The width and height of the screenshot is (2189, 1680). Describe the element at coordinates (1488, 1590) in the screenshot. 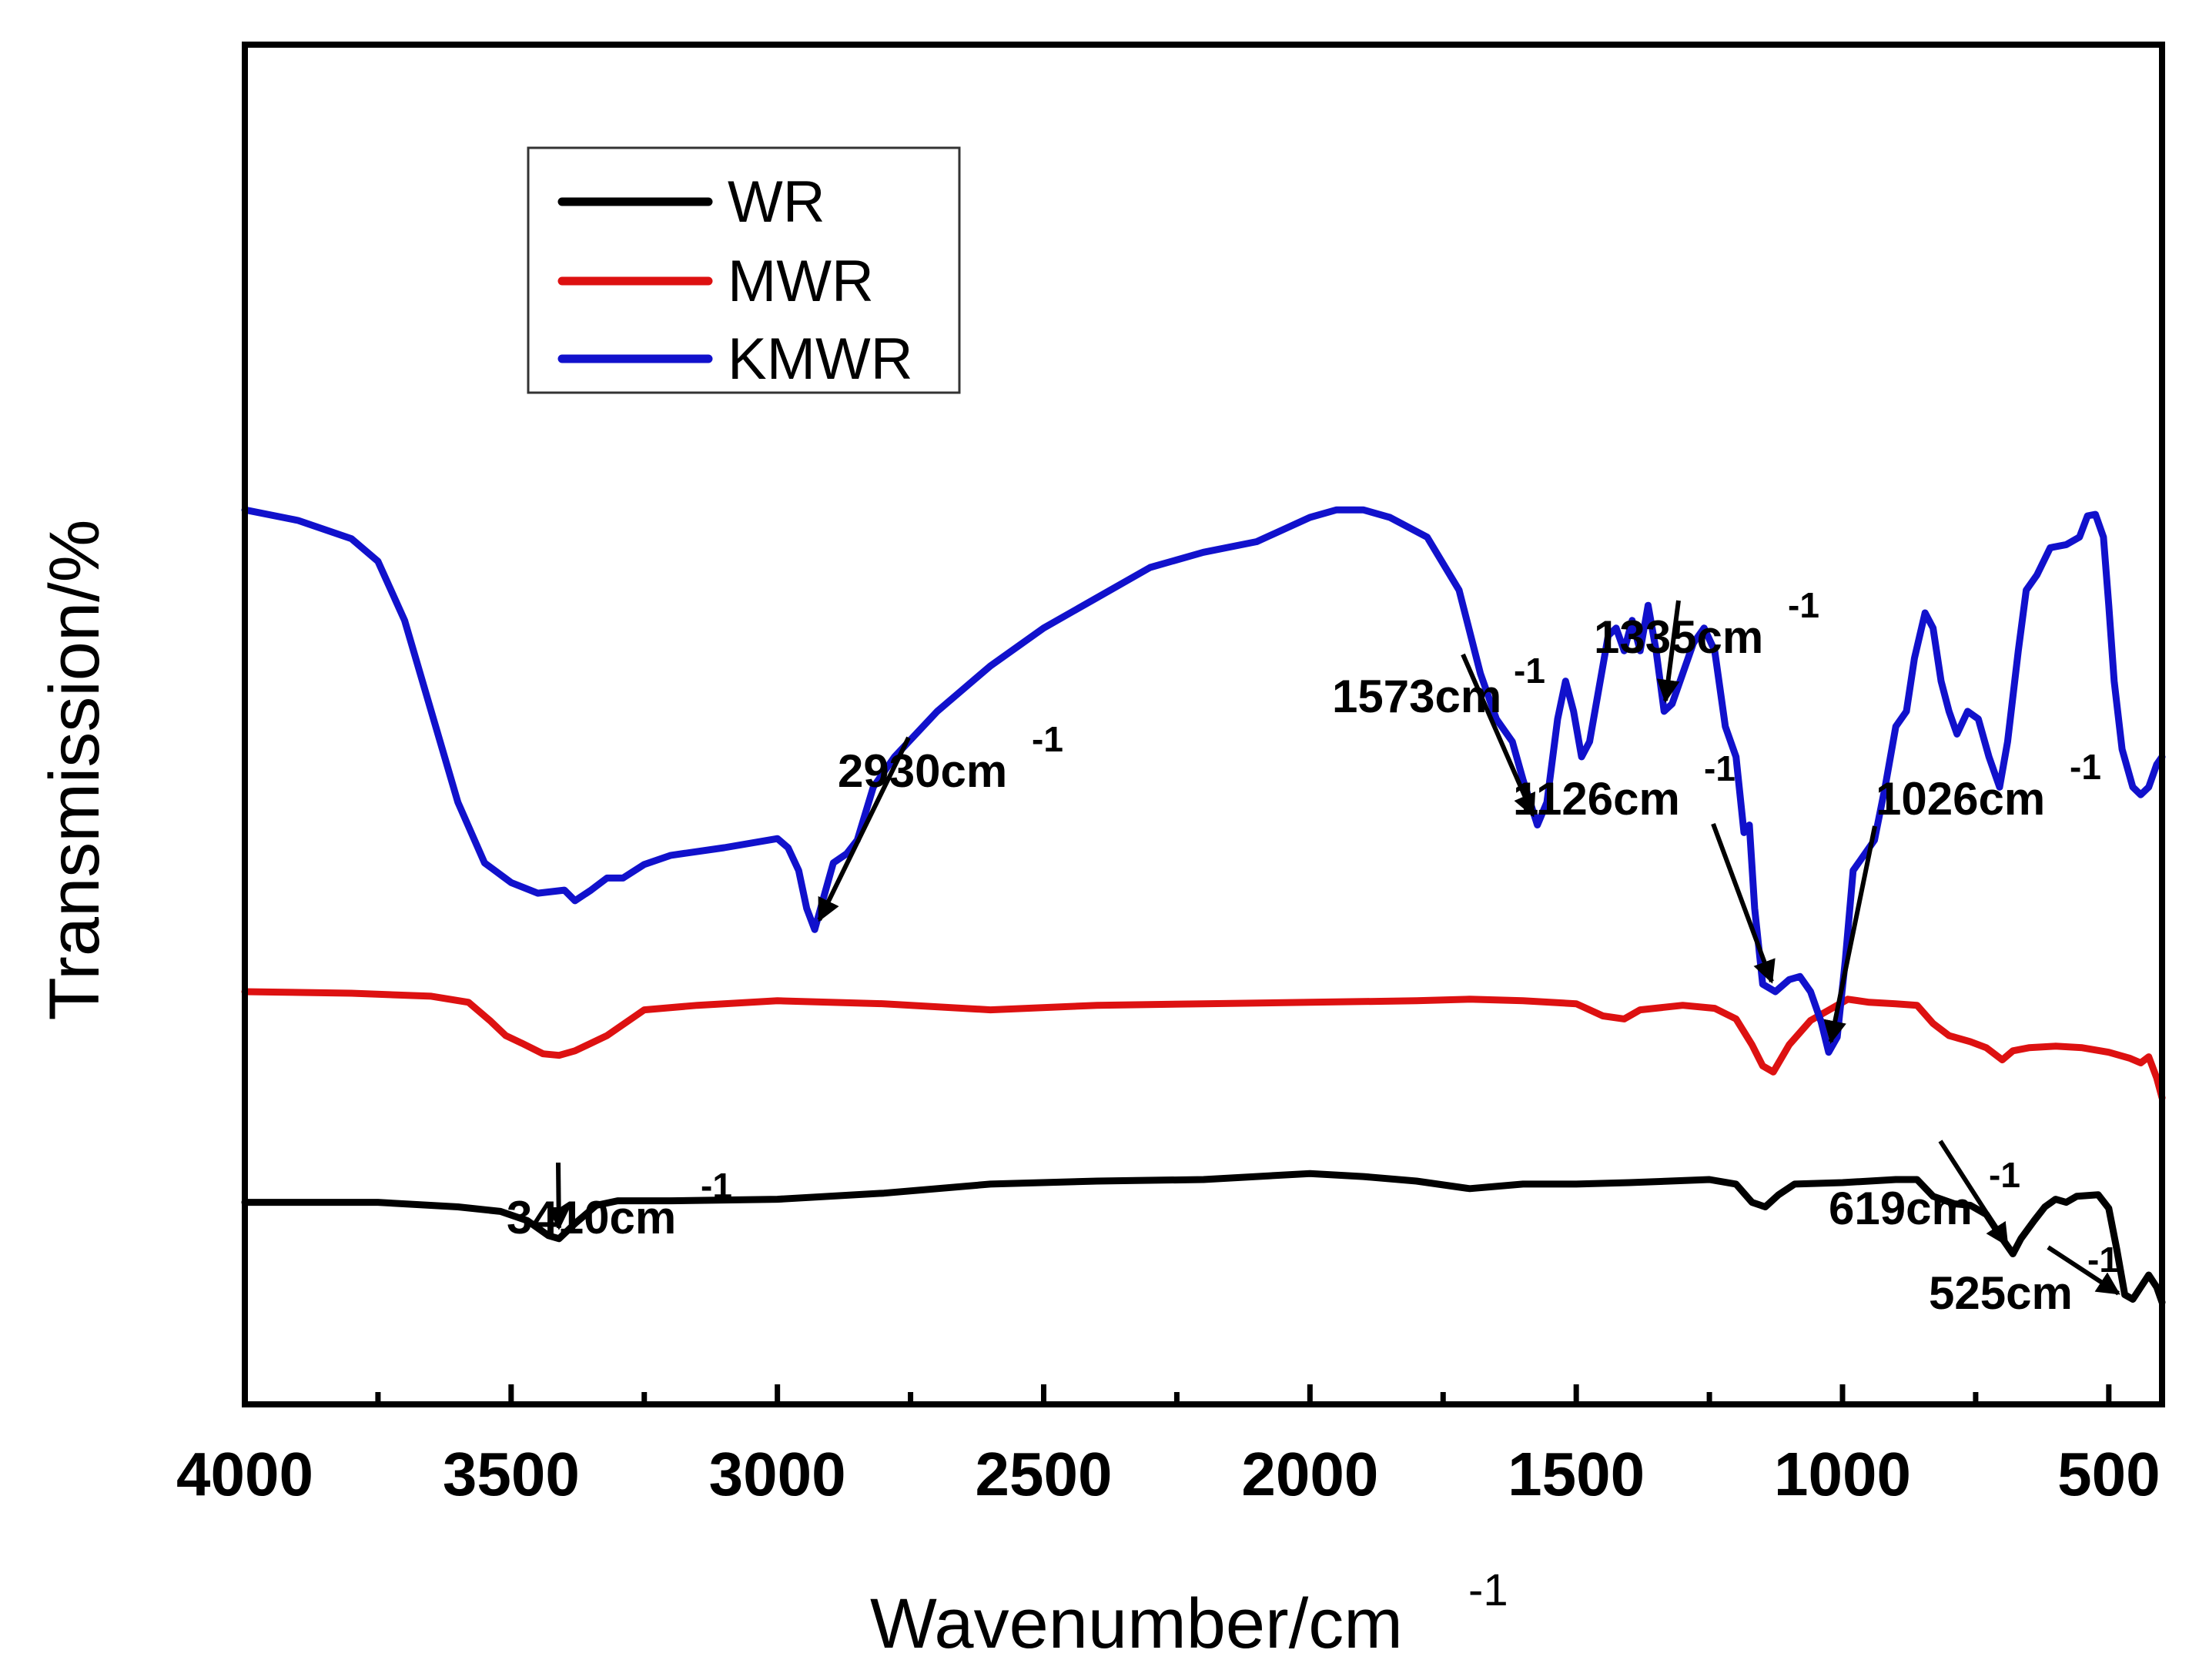

I see `x-axis-title-superscript: -1` at that location.